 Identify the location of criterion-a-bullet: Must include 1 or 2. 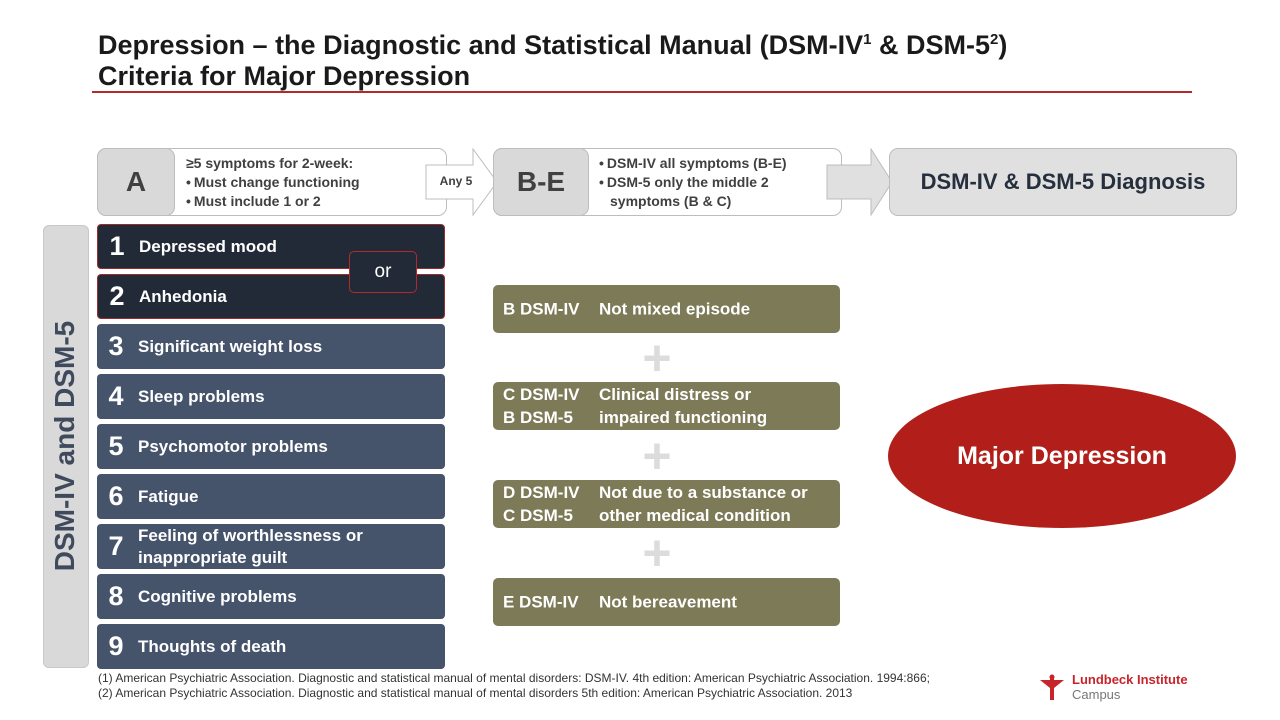
(306, 201).